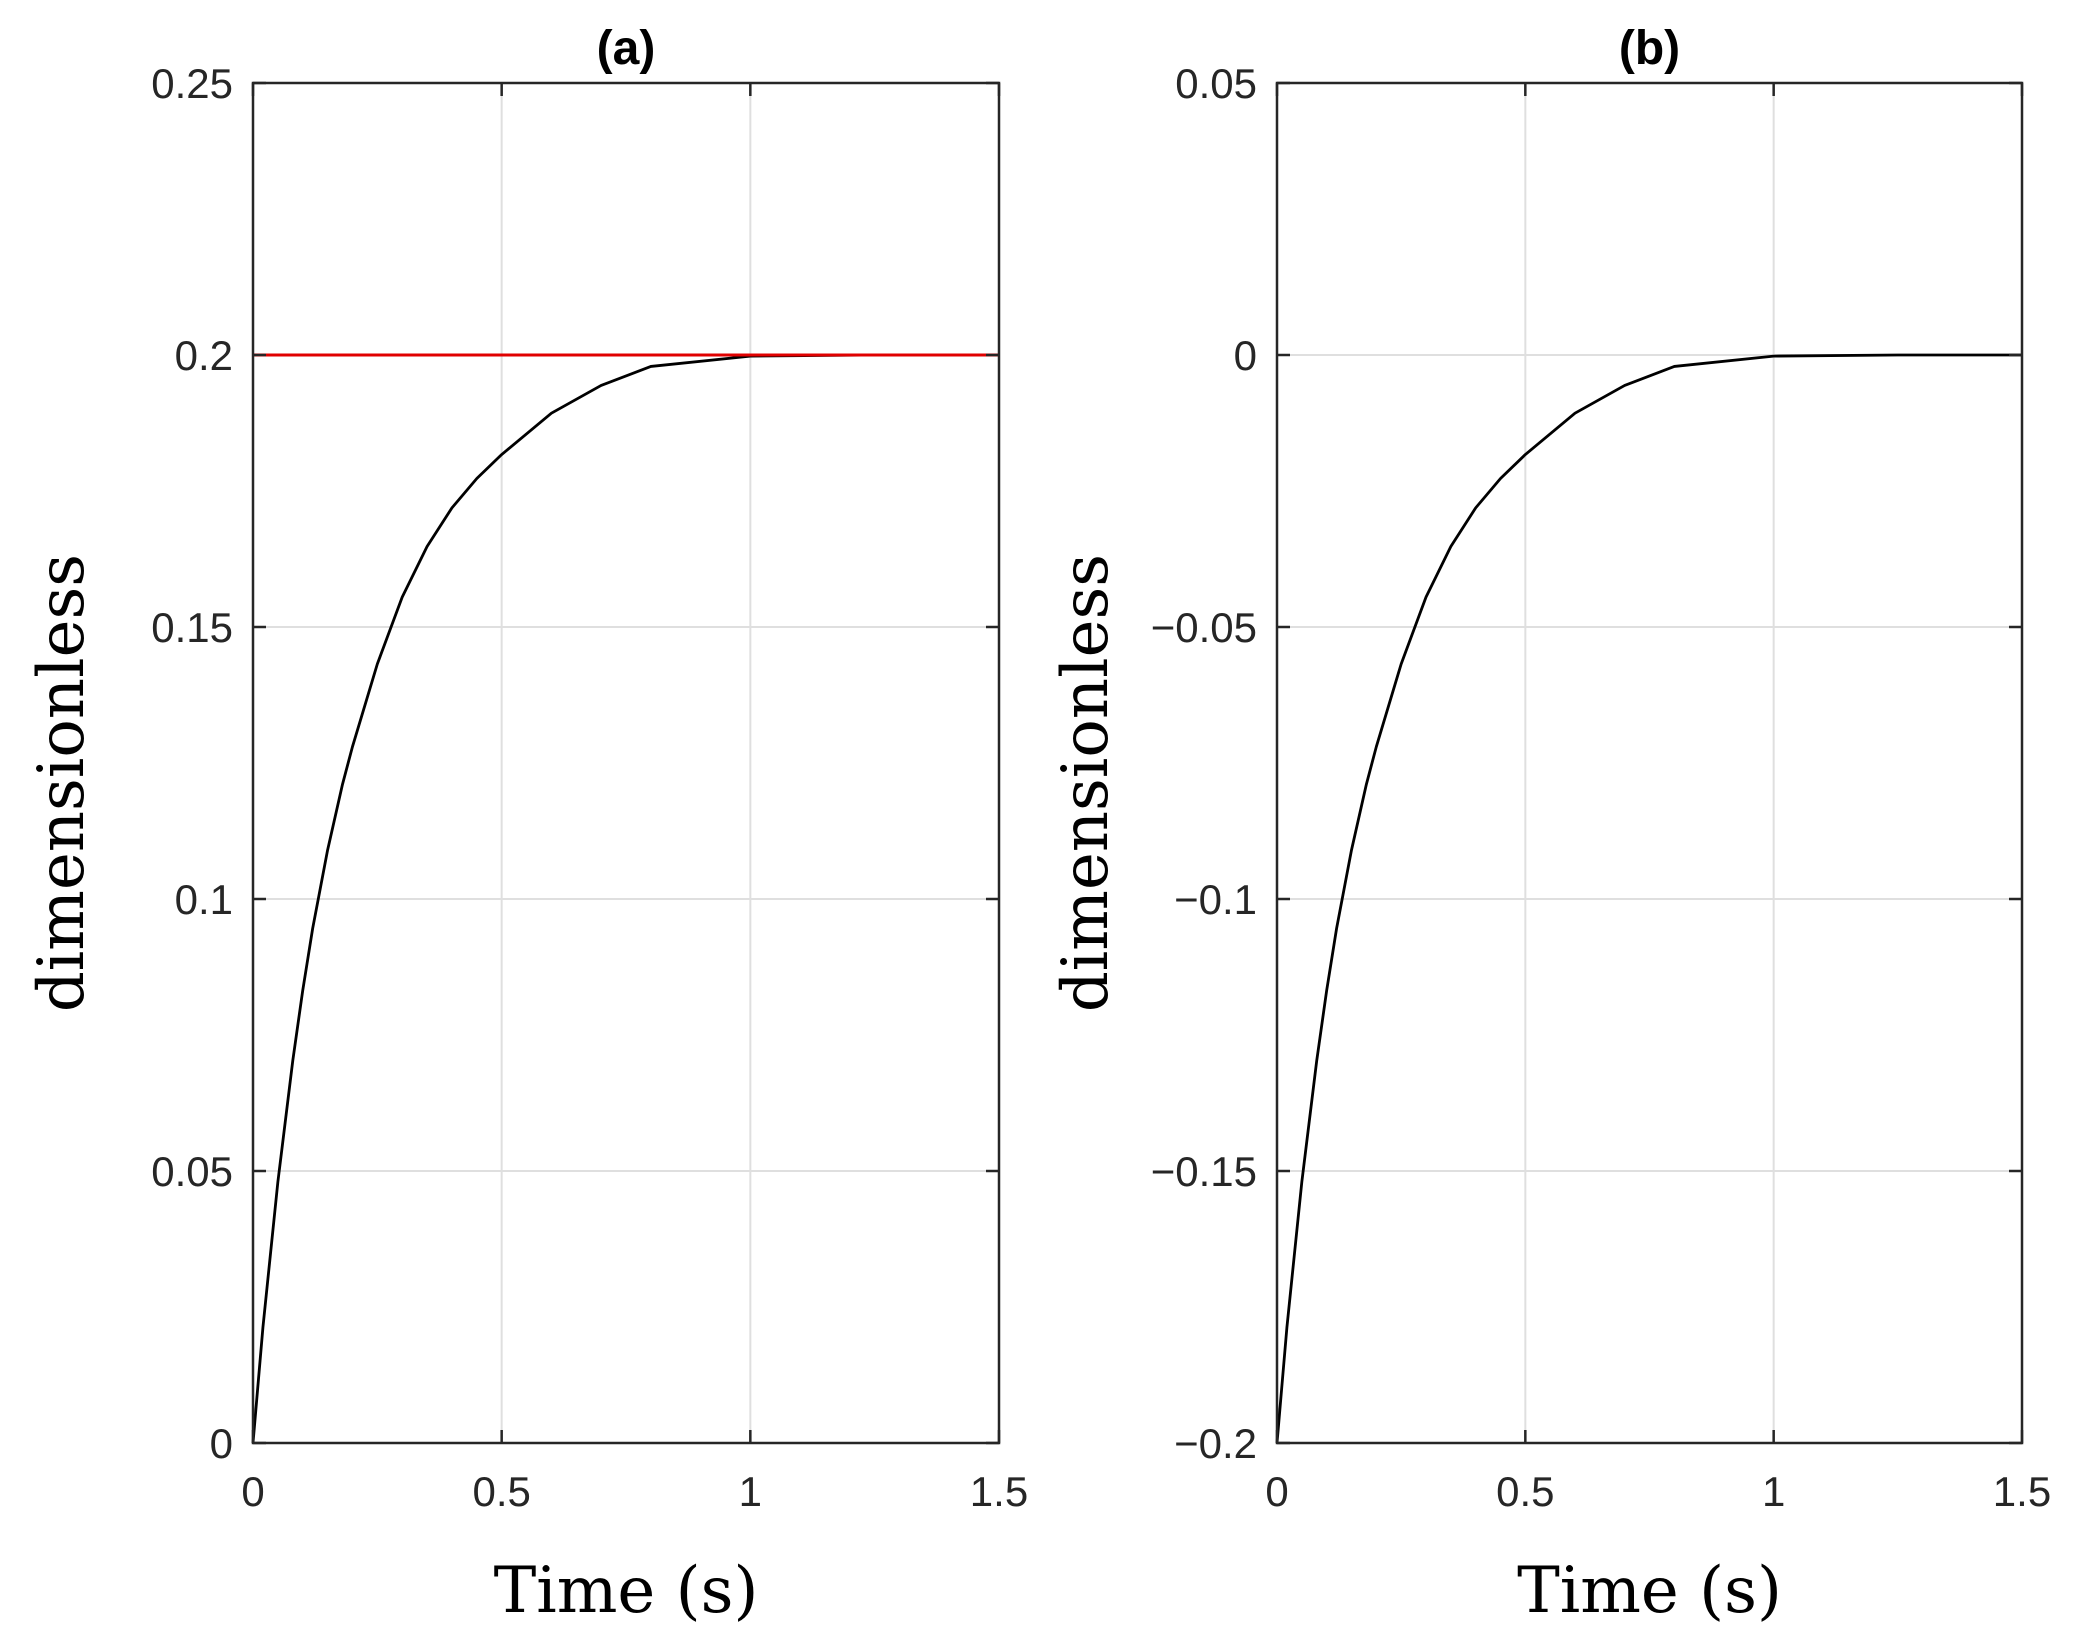 The width and height of the screenshot is (2085, 1639). Describe the element at coordinates (1216, 83) in the screenshot. I see `panel-b-ytick-label-5: 0.05` at that location.